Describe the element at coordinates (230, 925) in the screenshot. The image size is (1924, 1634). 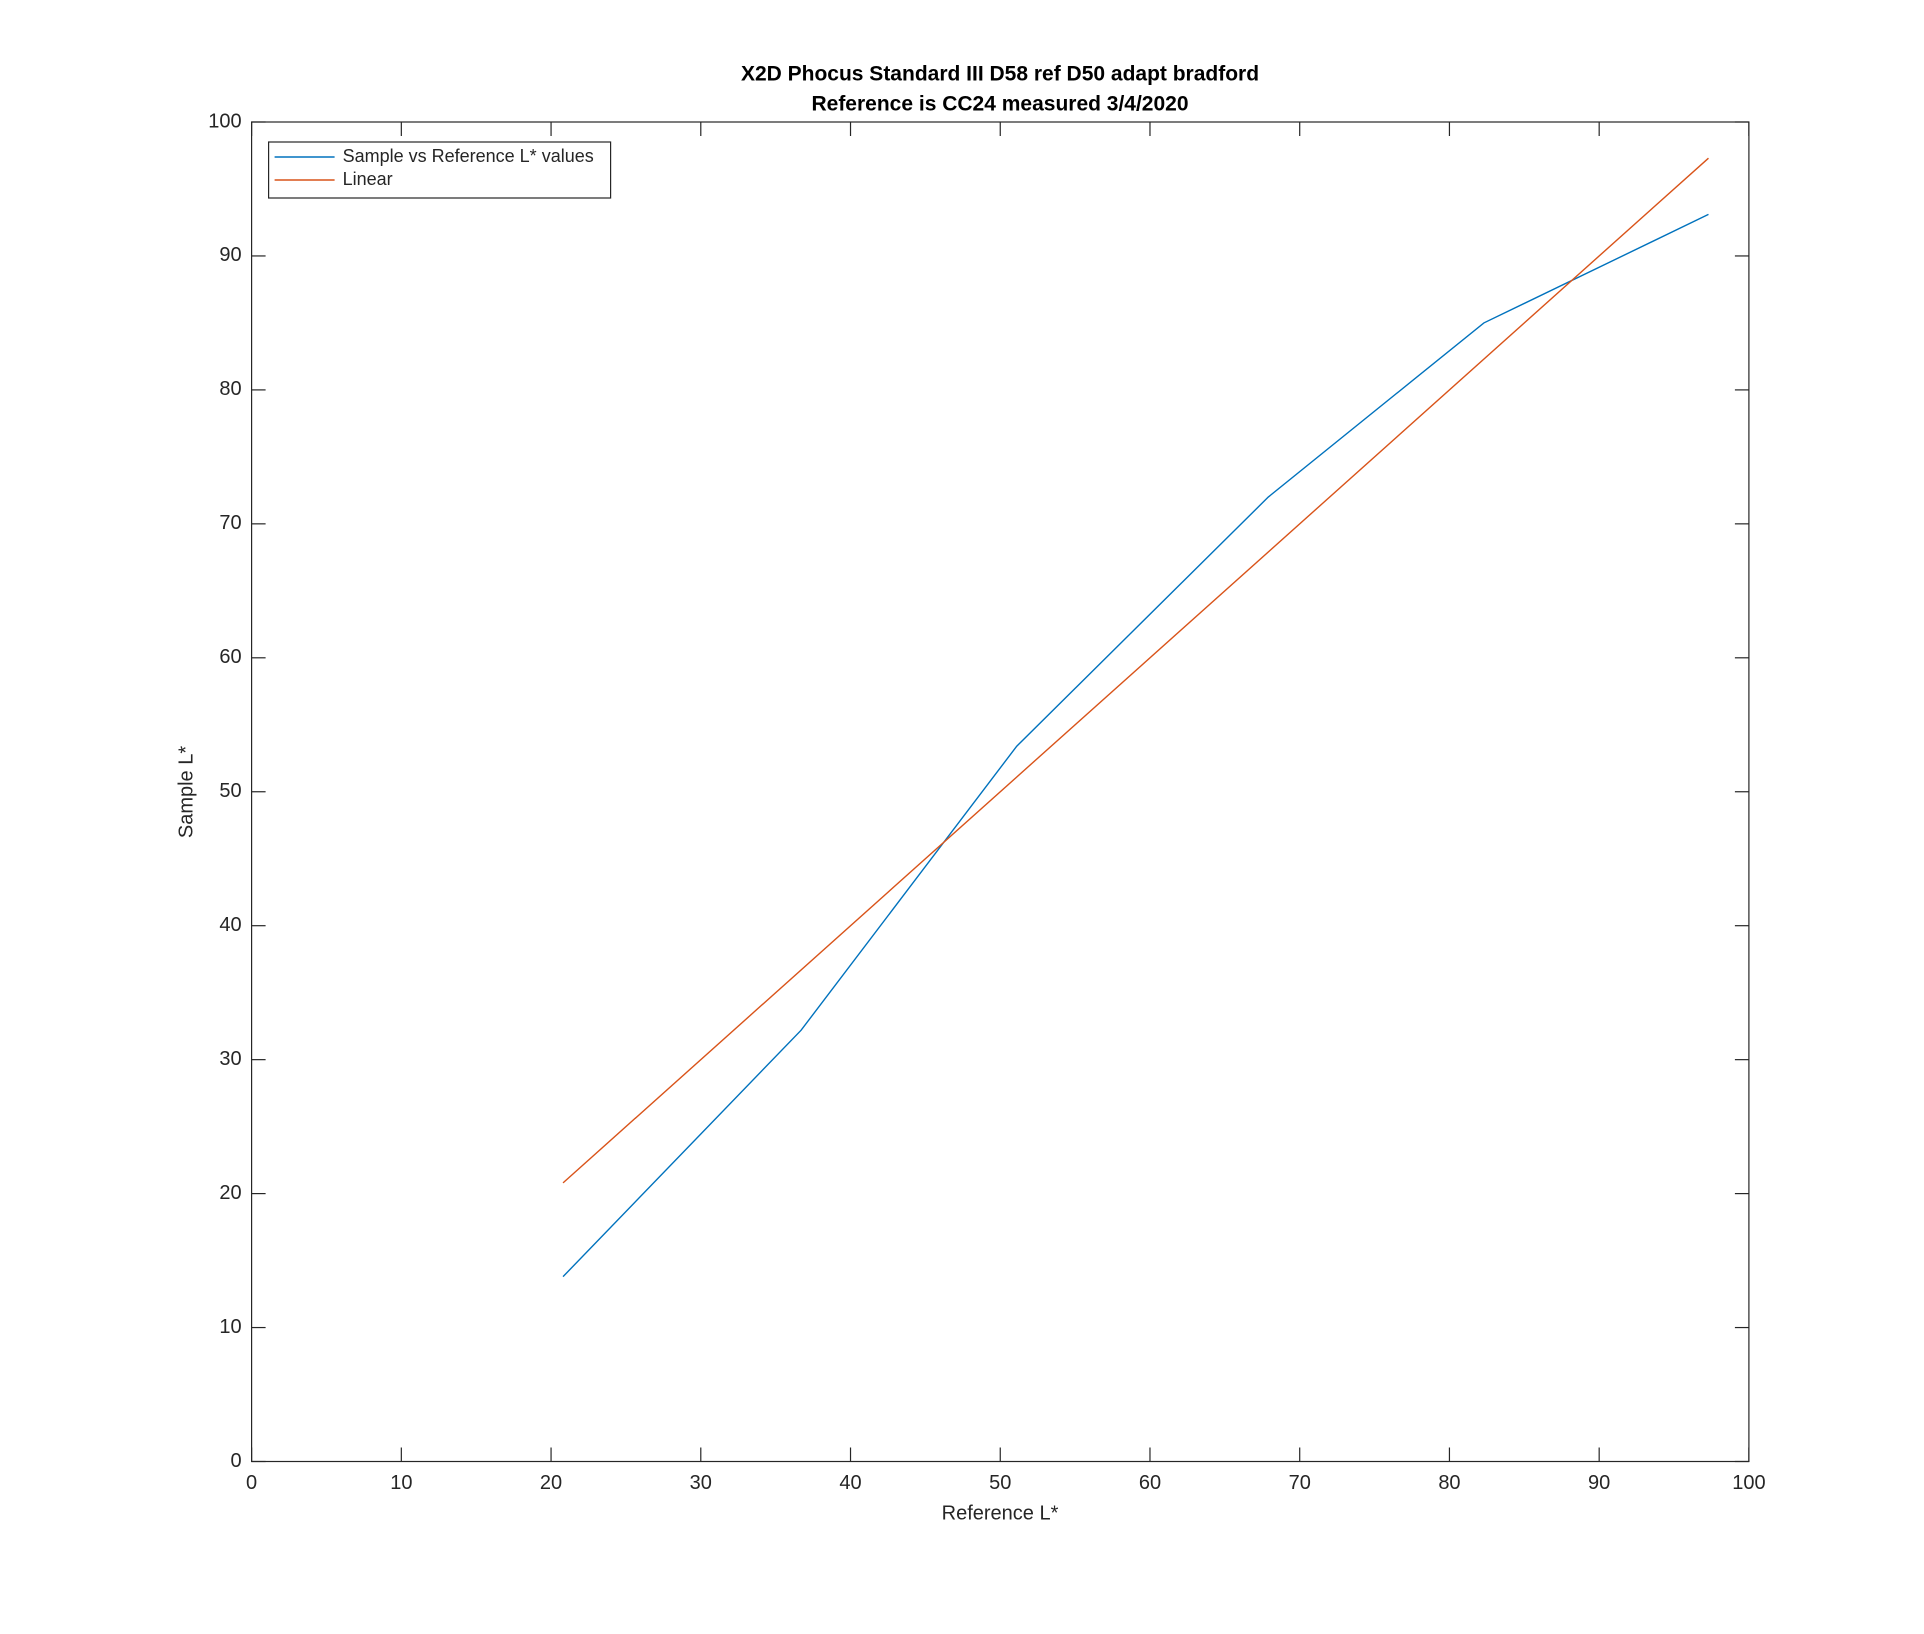
I see `y-tick-label: 40` at that location.